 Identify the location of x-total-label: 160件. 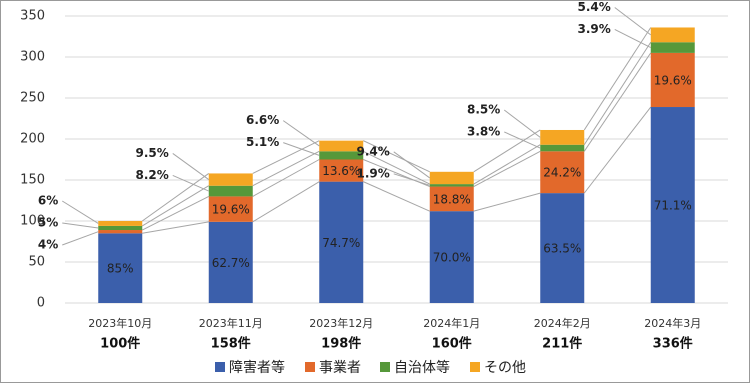
(452, 344).